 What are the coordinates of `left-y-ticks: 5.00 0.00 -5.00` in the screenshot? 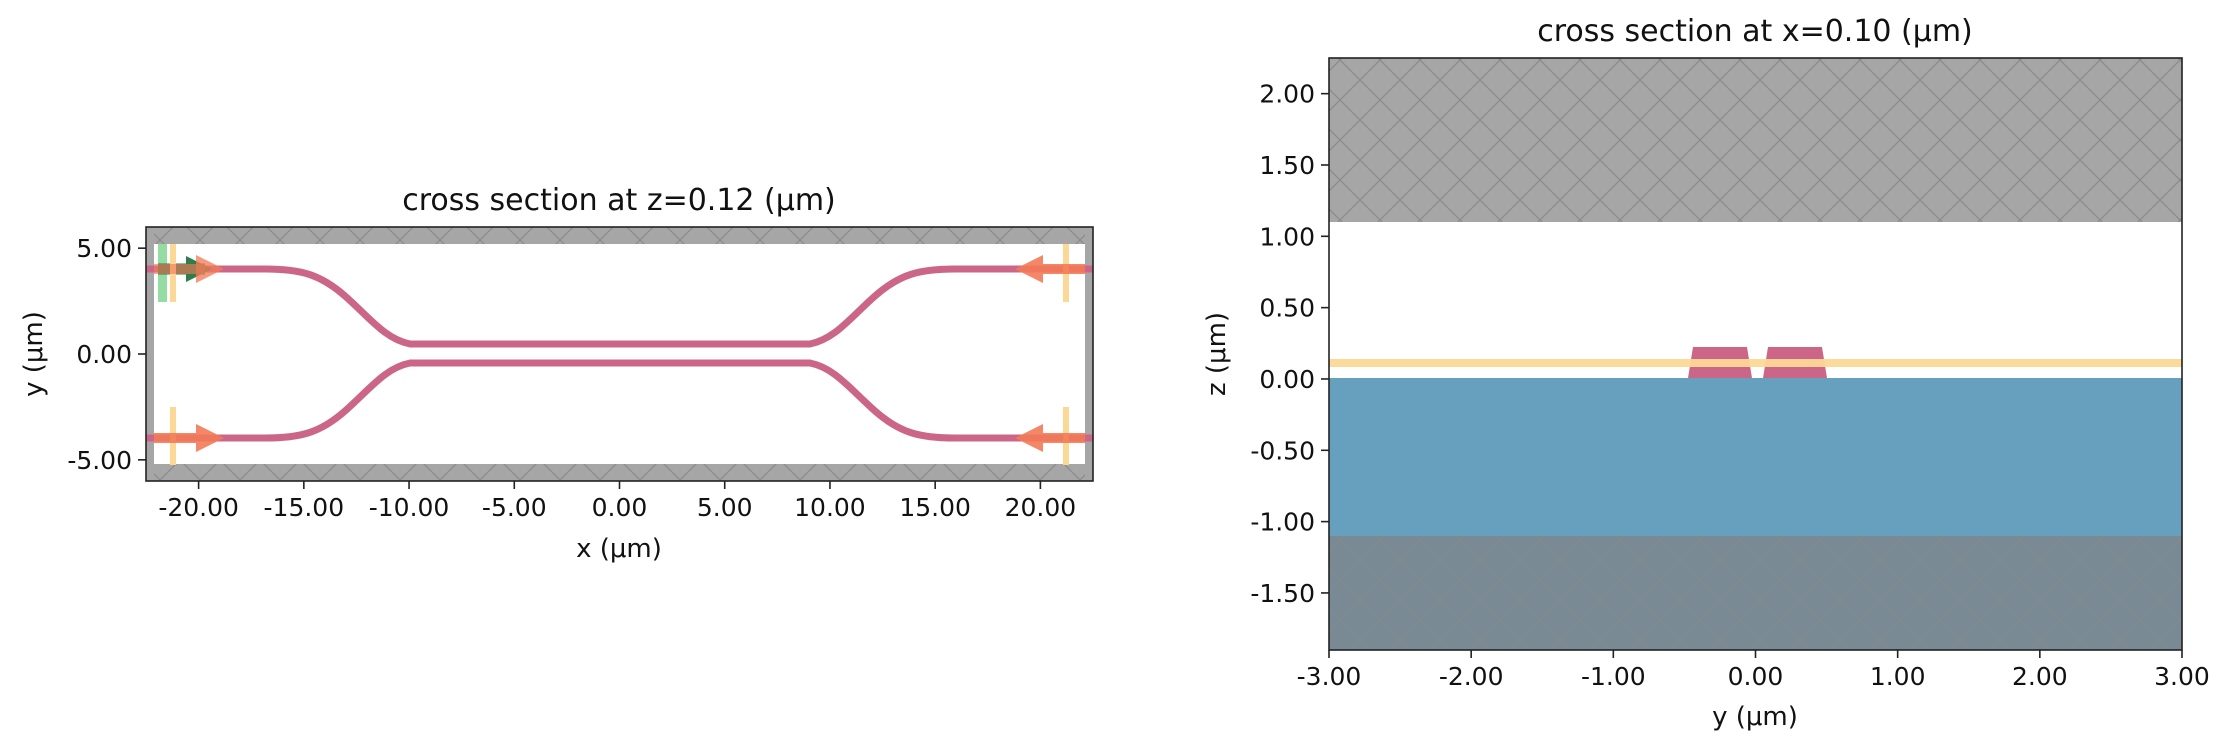 It's located at (106, 354).